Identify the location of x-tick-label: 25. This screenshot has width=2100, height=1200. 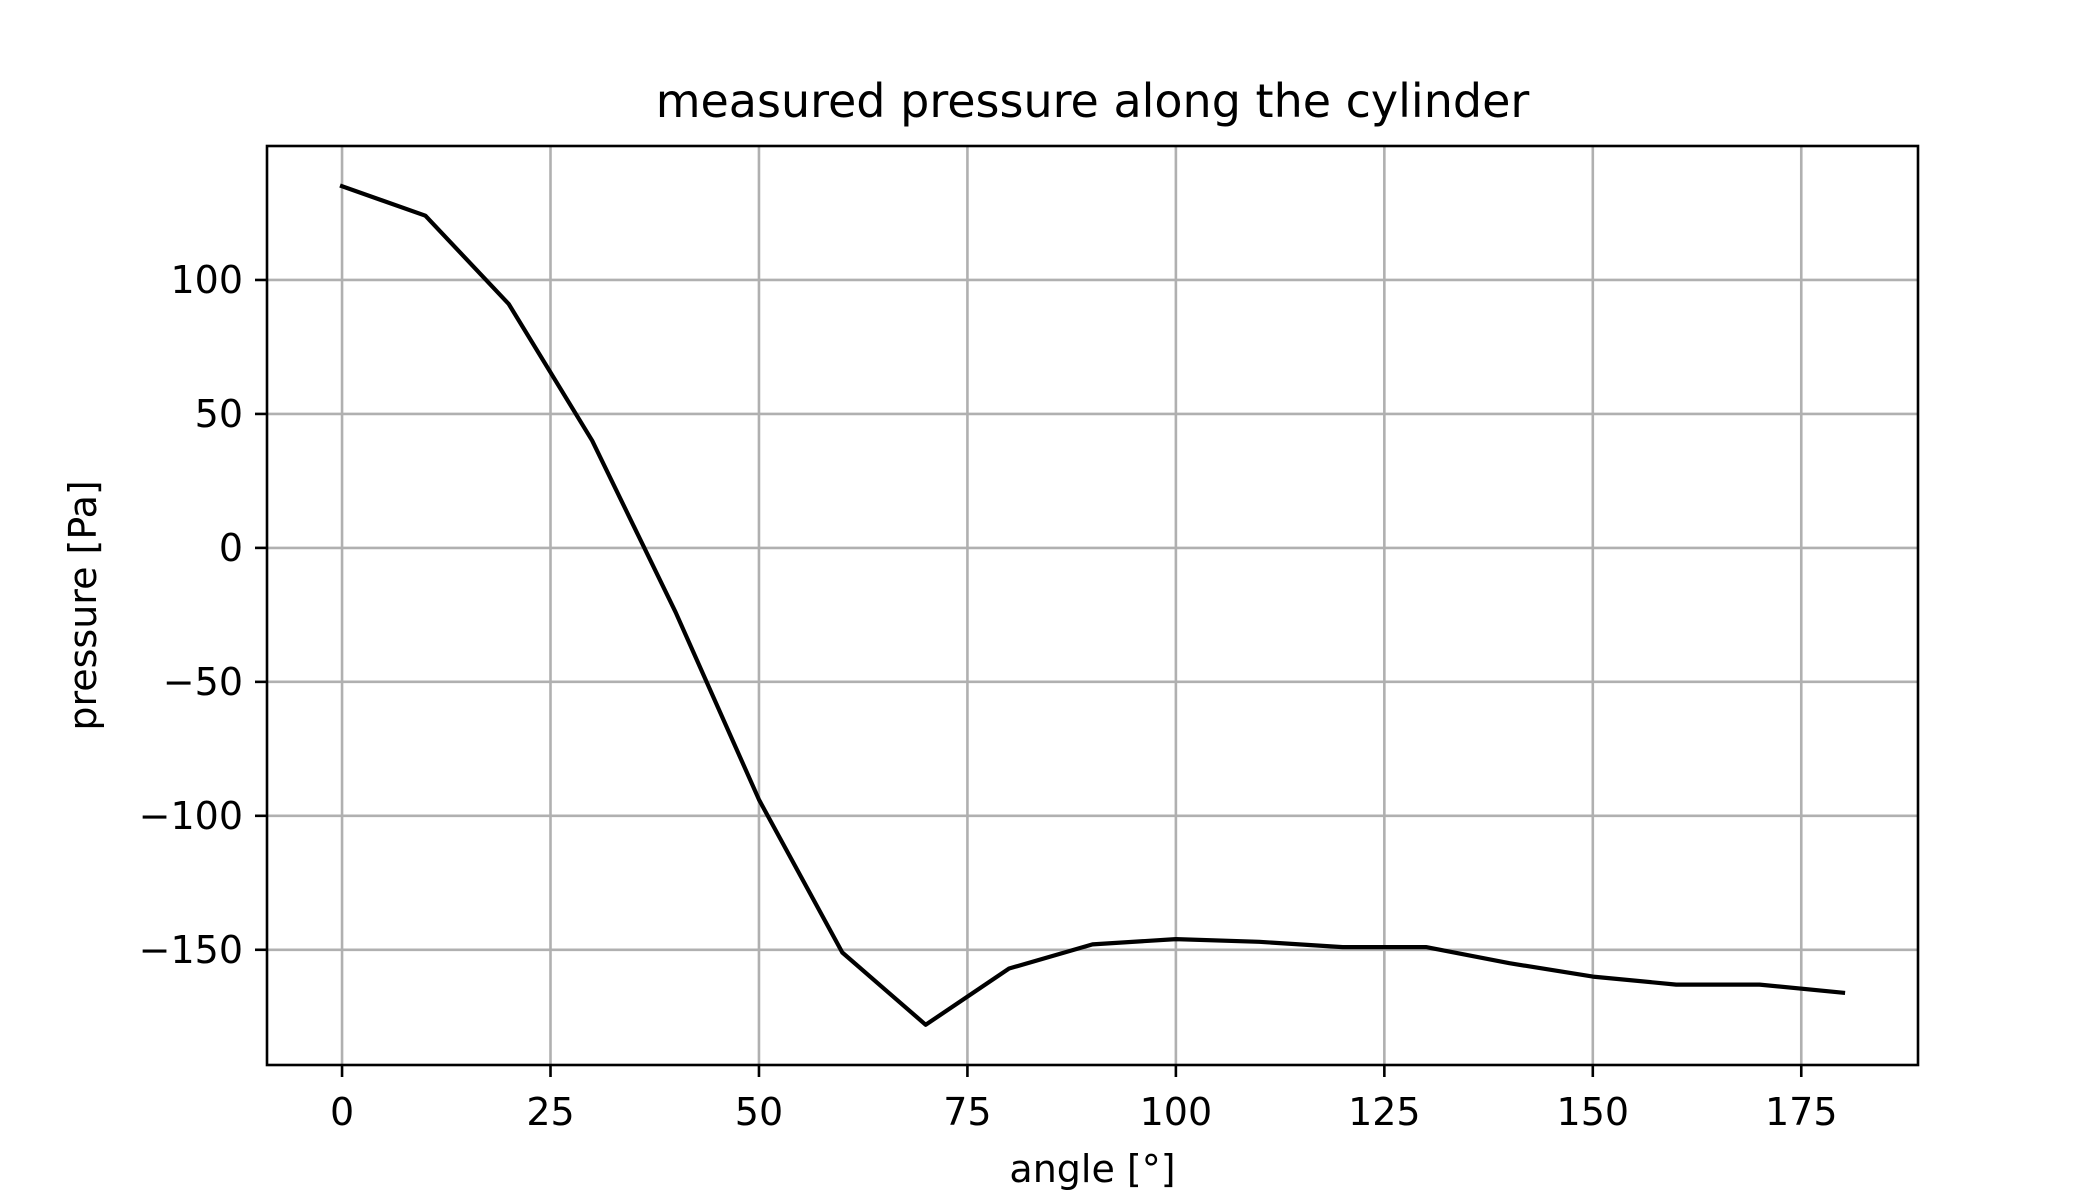
(550, 1112).